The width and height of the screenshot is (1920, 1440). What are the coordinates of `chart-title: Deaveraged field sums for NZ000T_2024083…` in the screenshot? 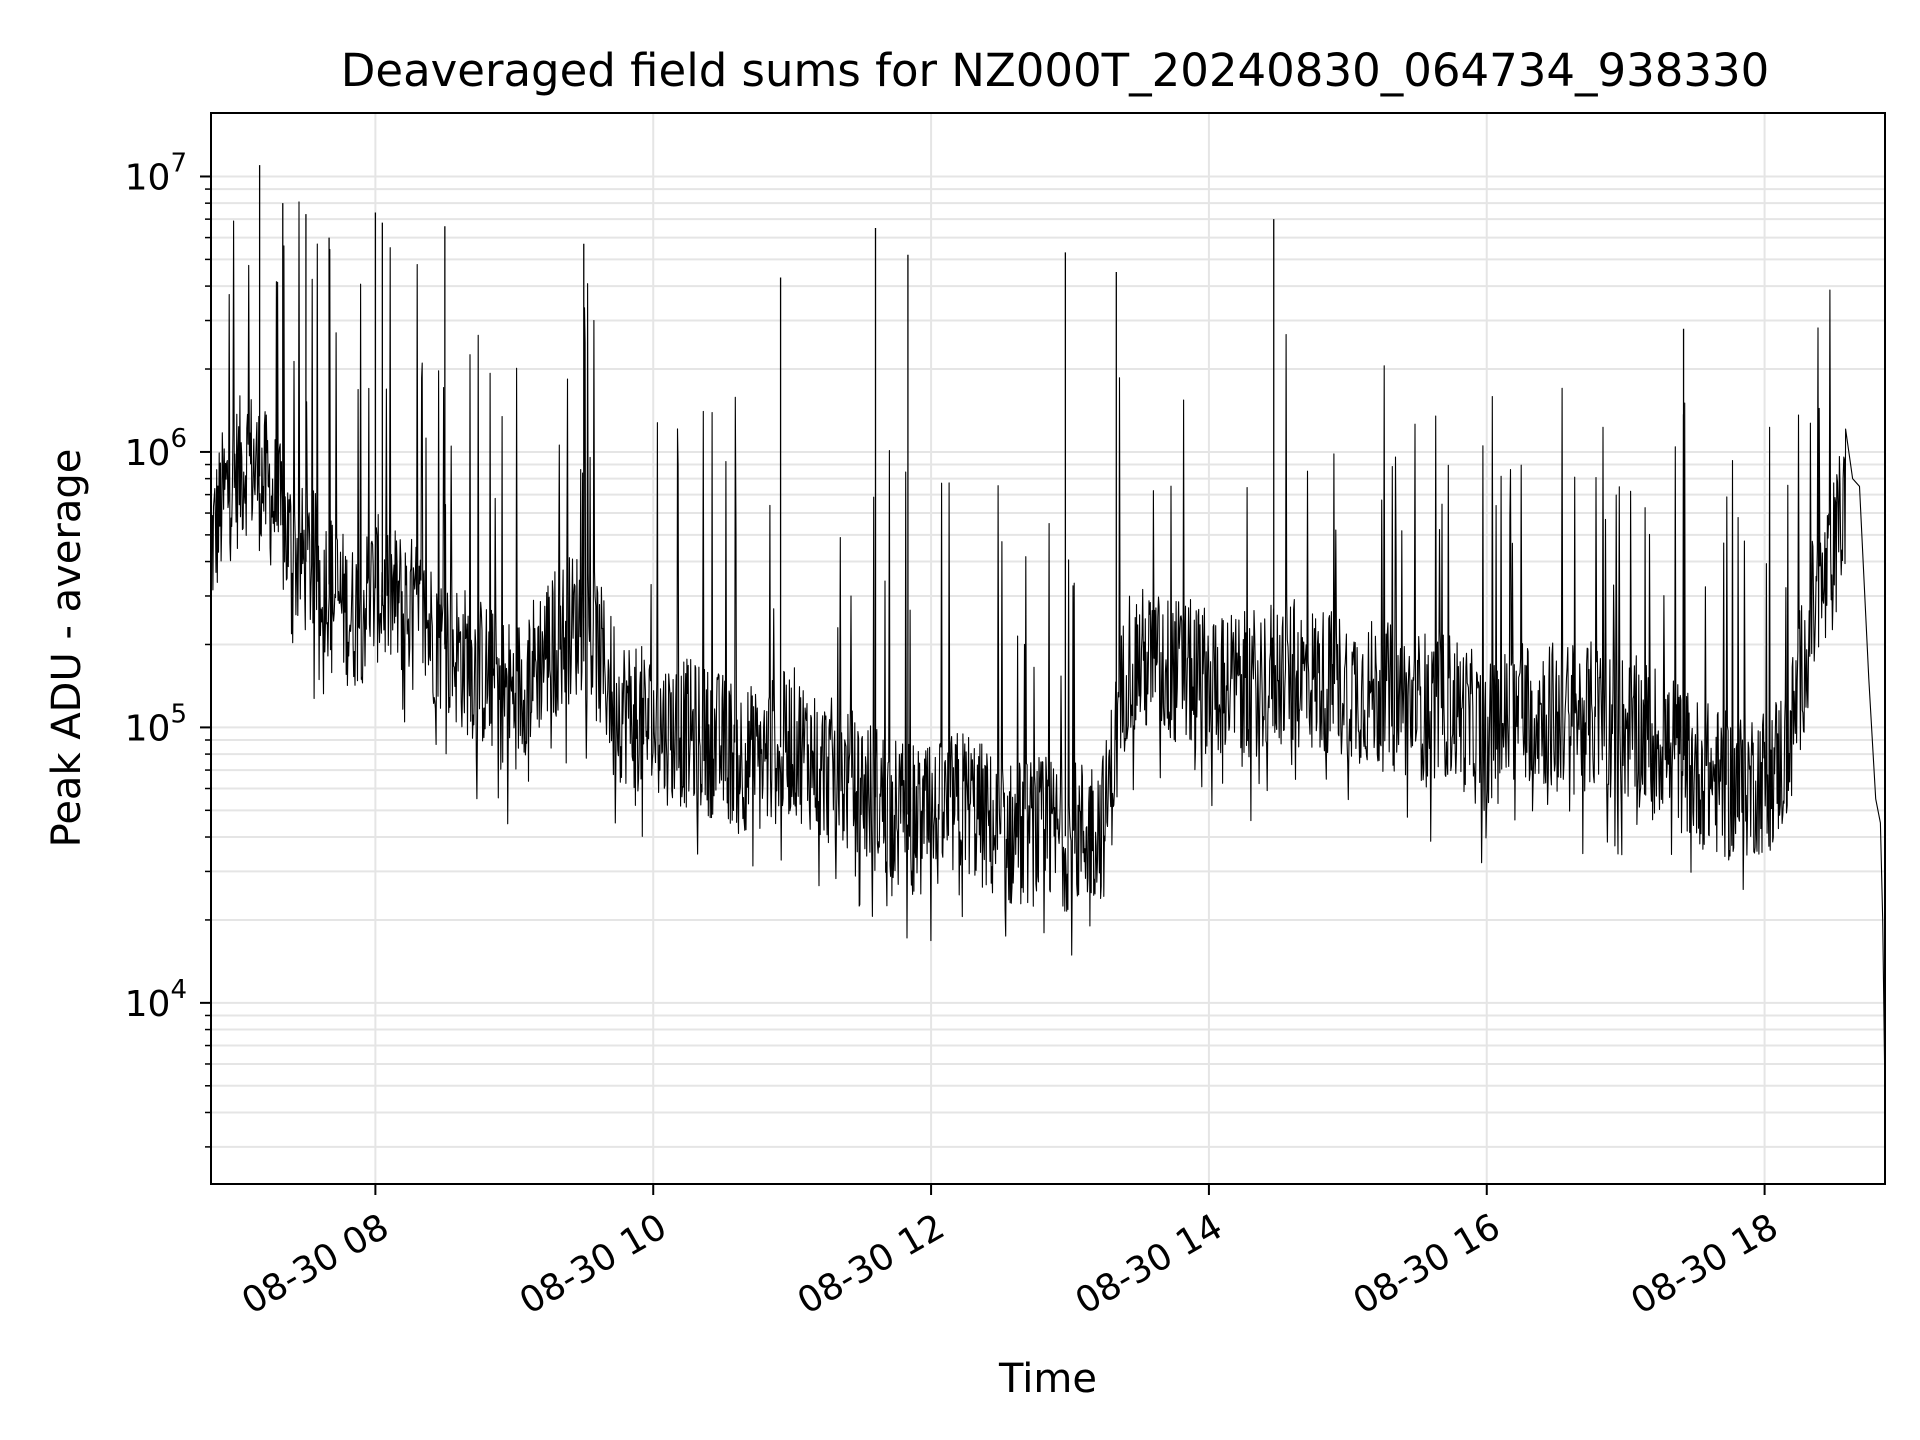 It's located at (1055, 70).